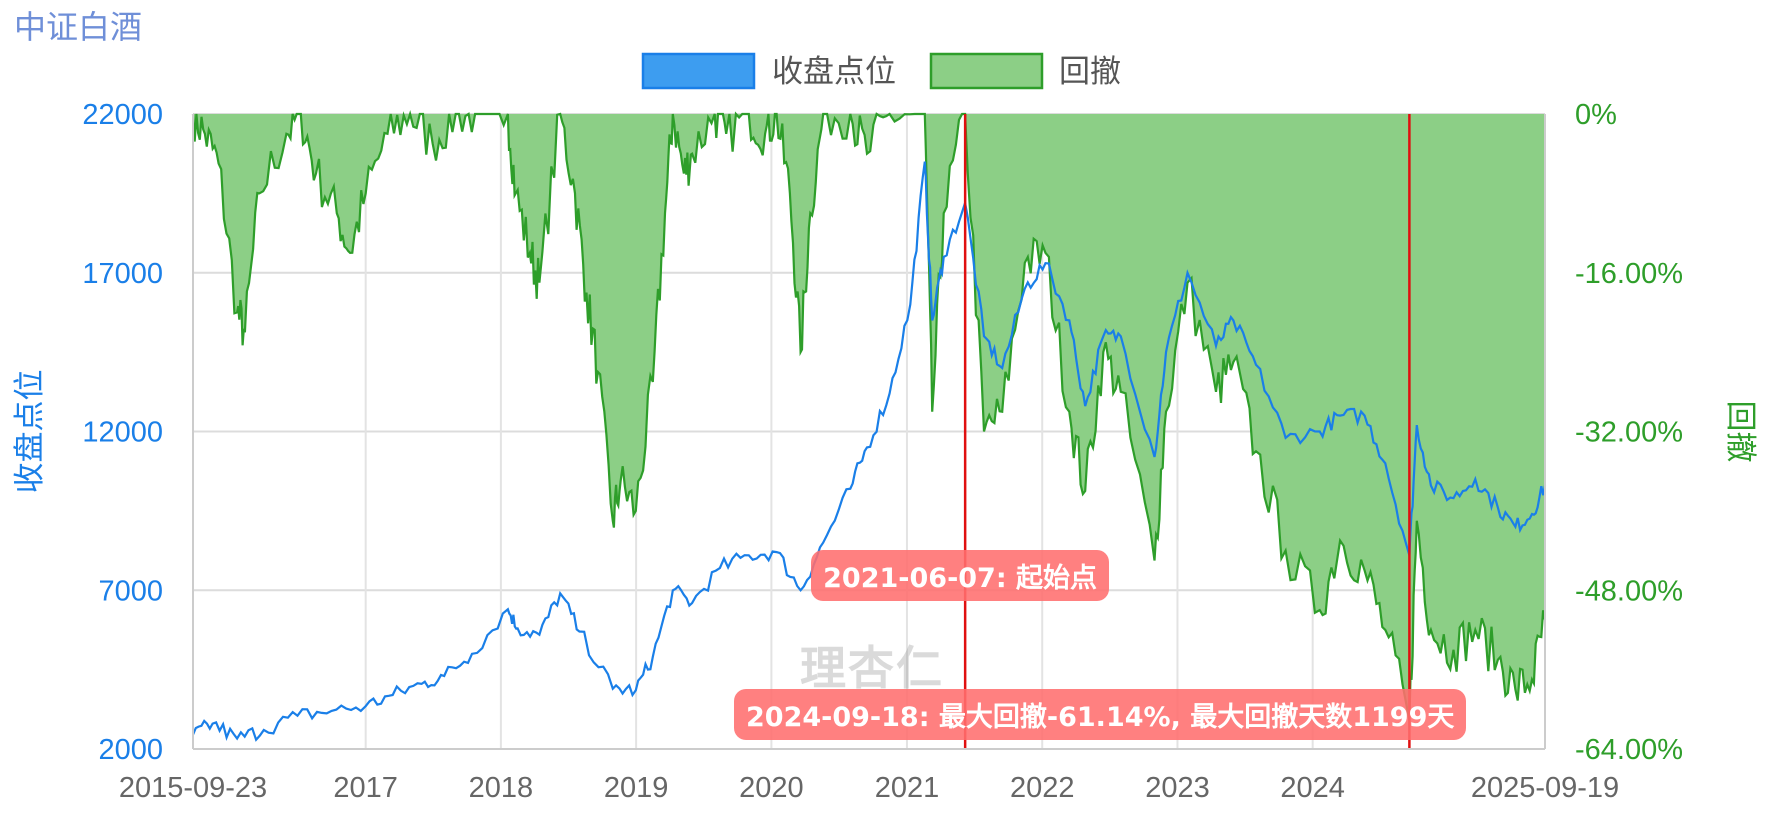  I want to click on y-right-tick-label: -16.00%, so click(1629, 274).